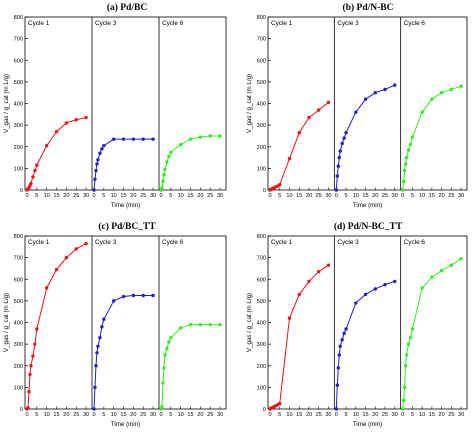 This screenshot has height=439, width=474. I want to click on y-tick-label: 800, so click(18, 18).